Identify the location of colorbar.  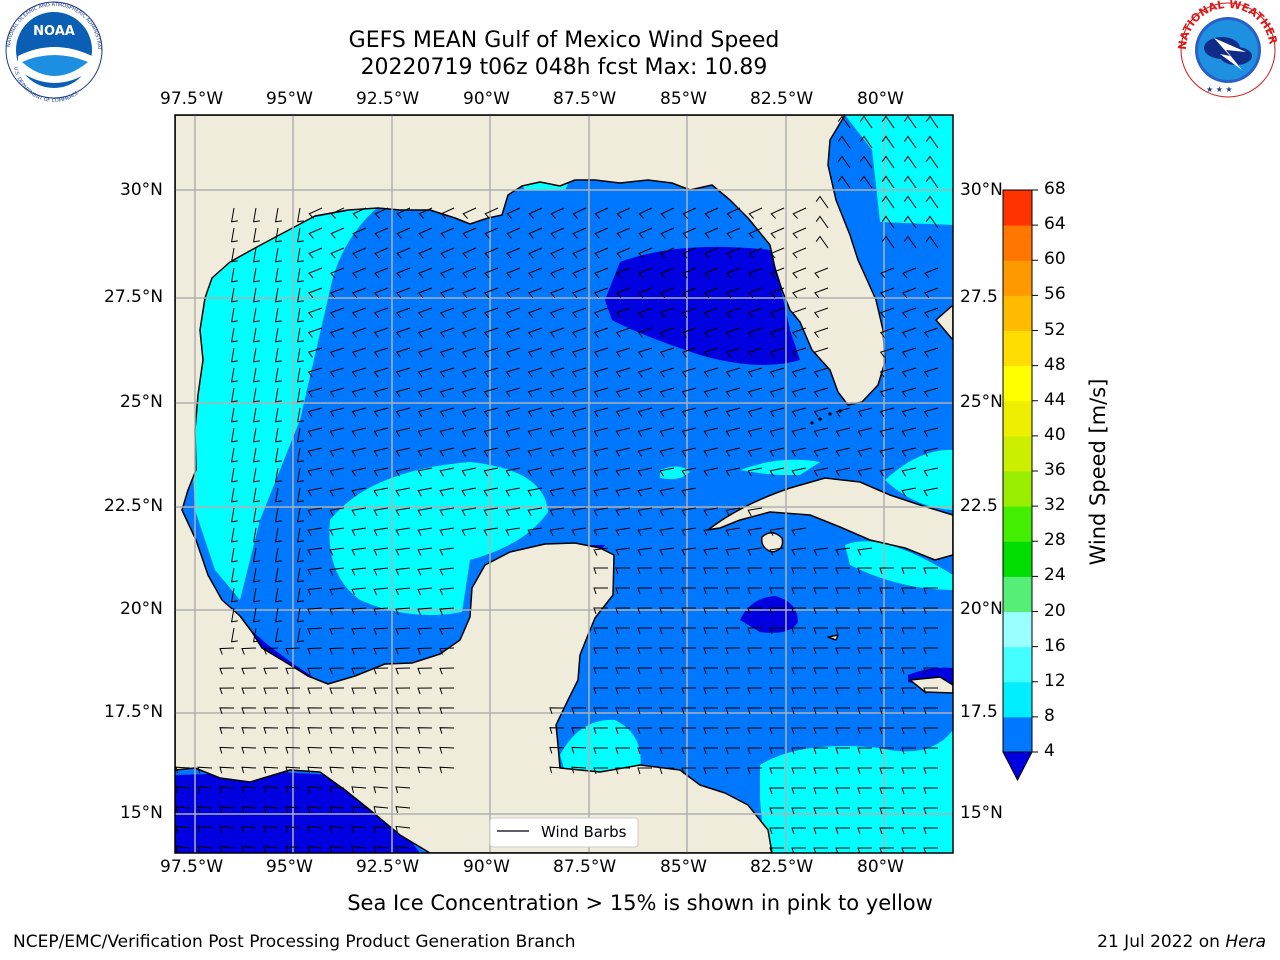
(1020, 485).